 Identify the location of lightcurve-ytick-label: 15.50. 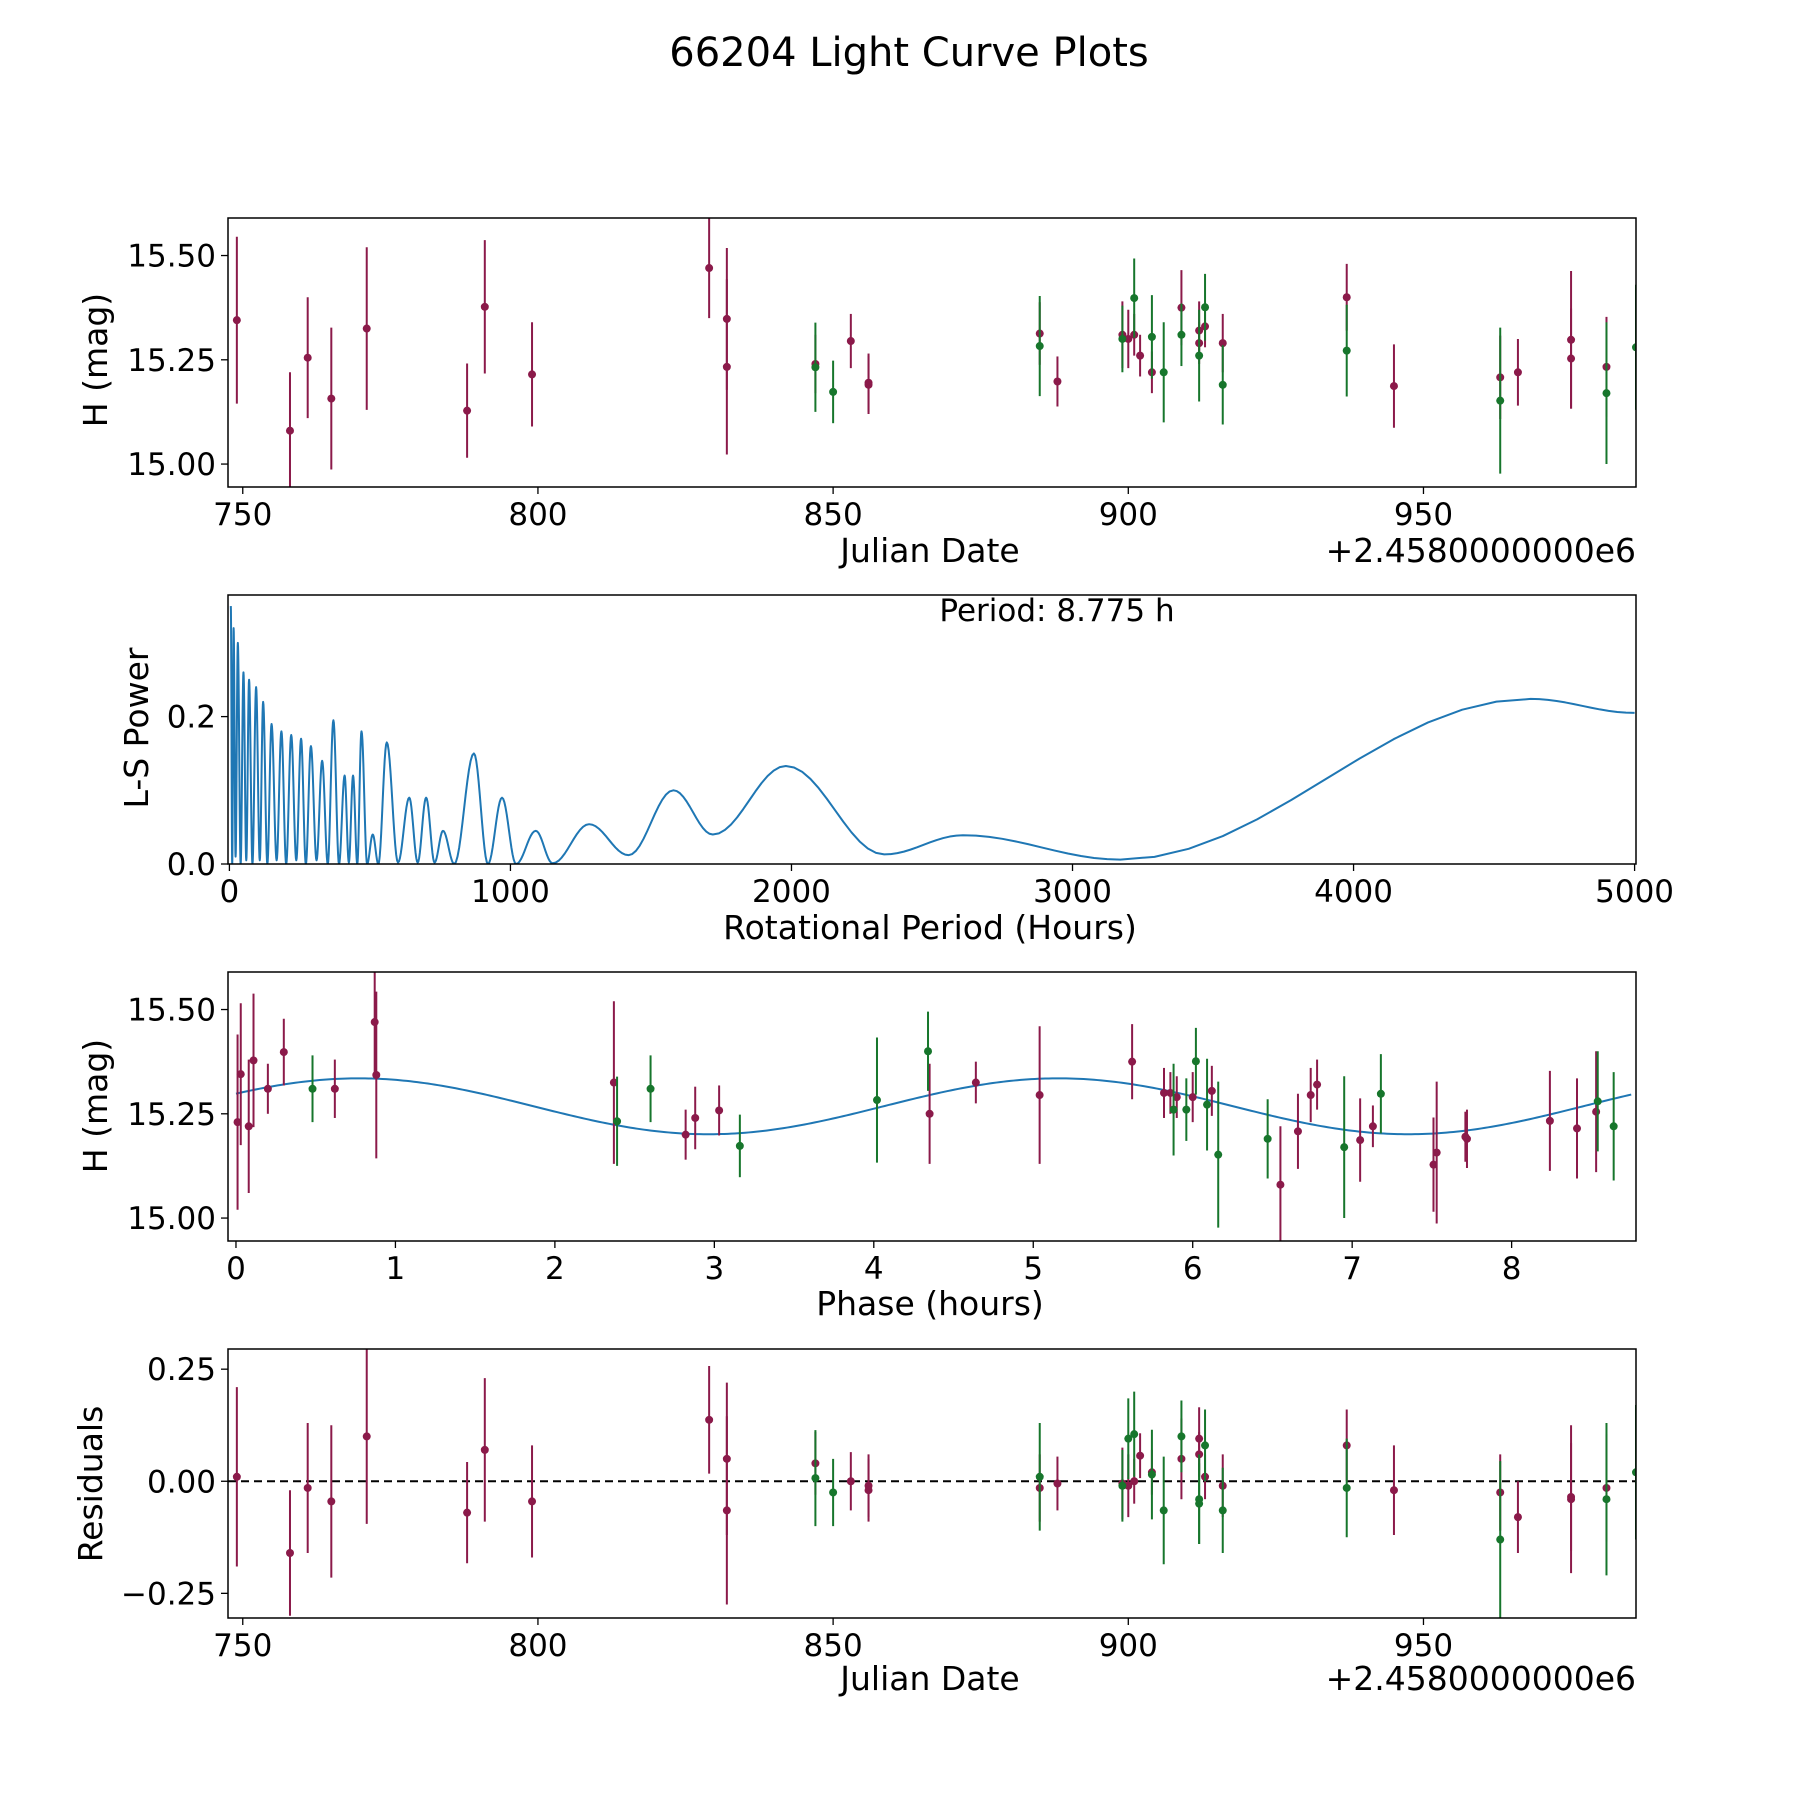
(171, 257).